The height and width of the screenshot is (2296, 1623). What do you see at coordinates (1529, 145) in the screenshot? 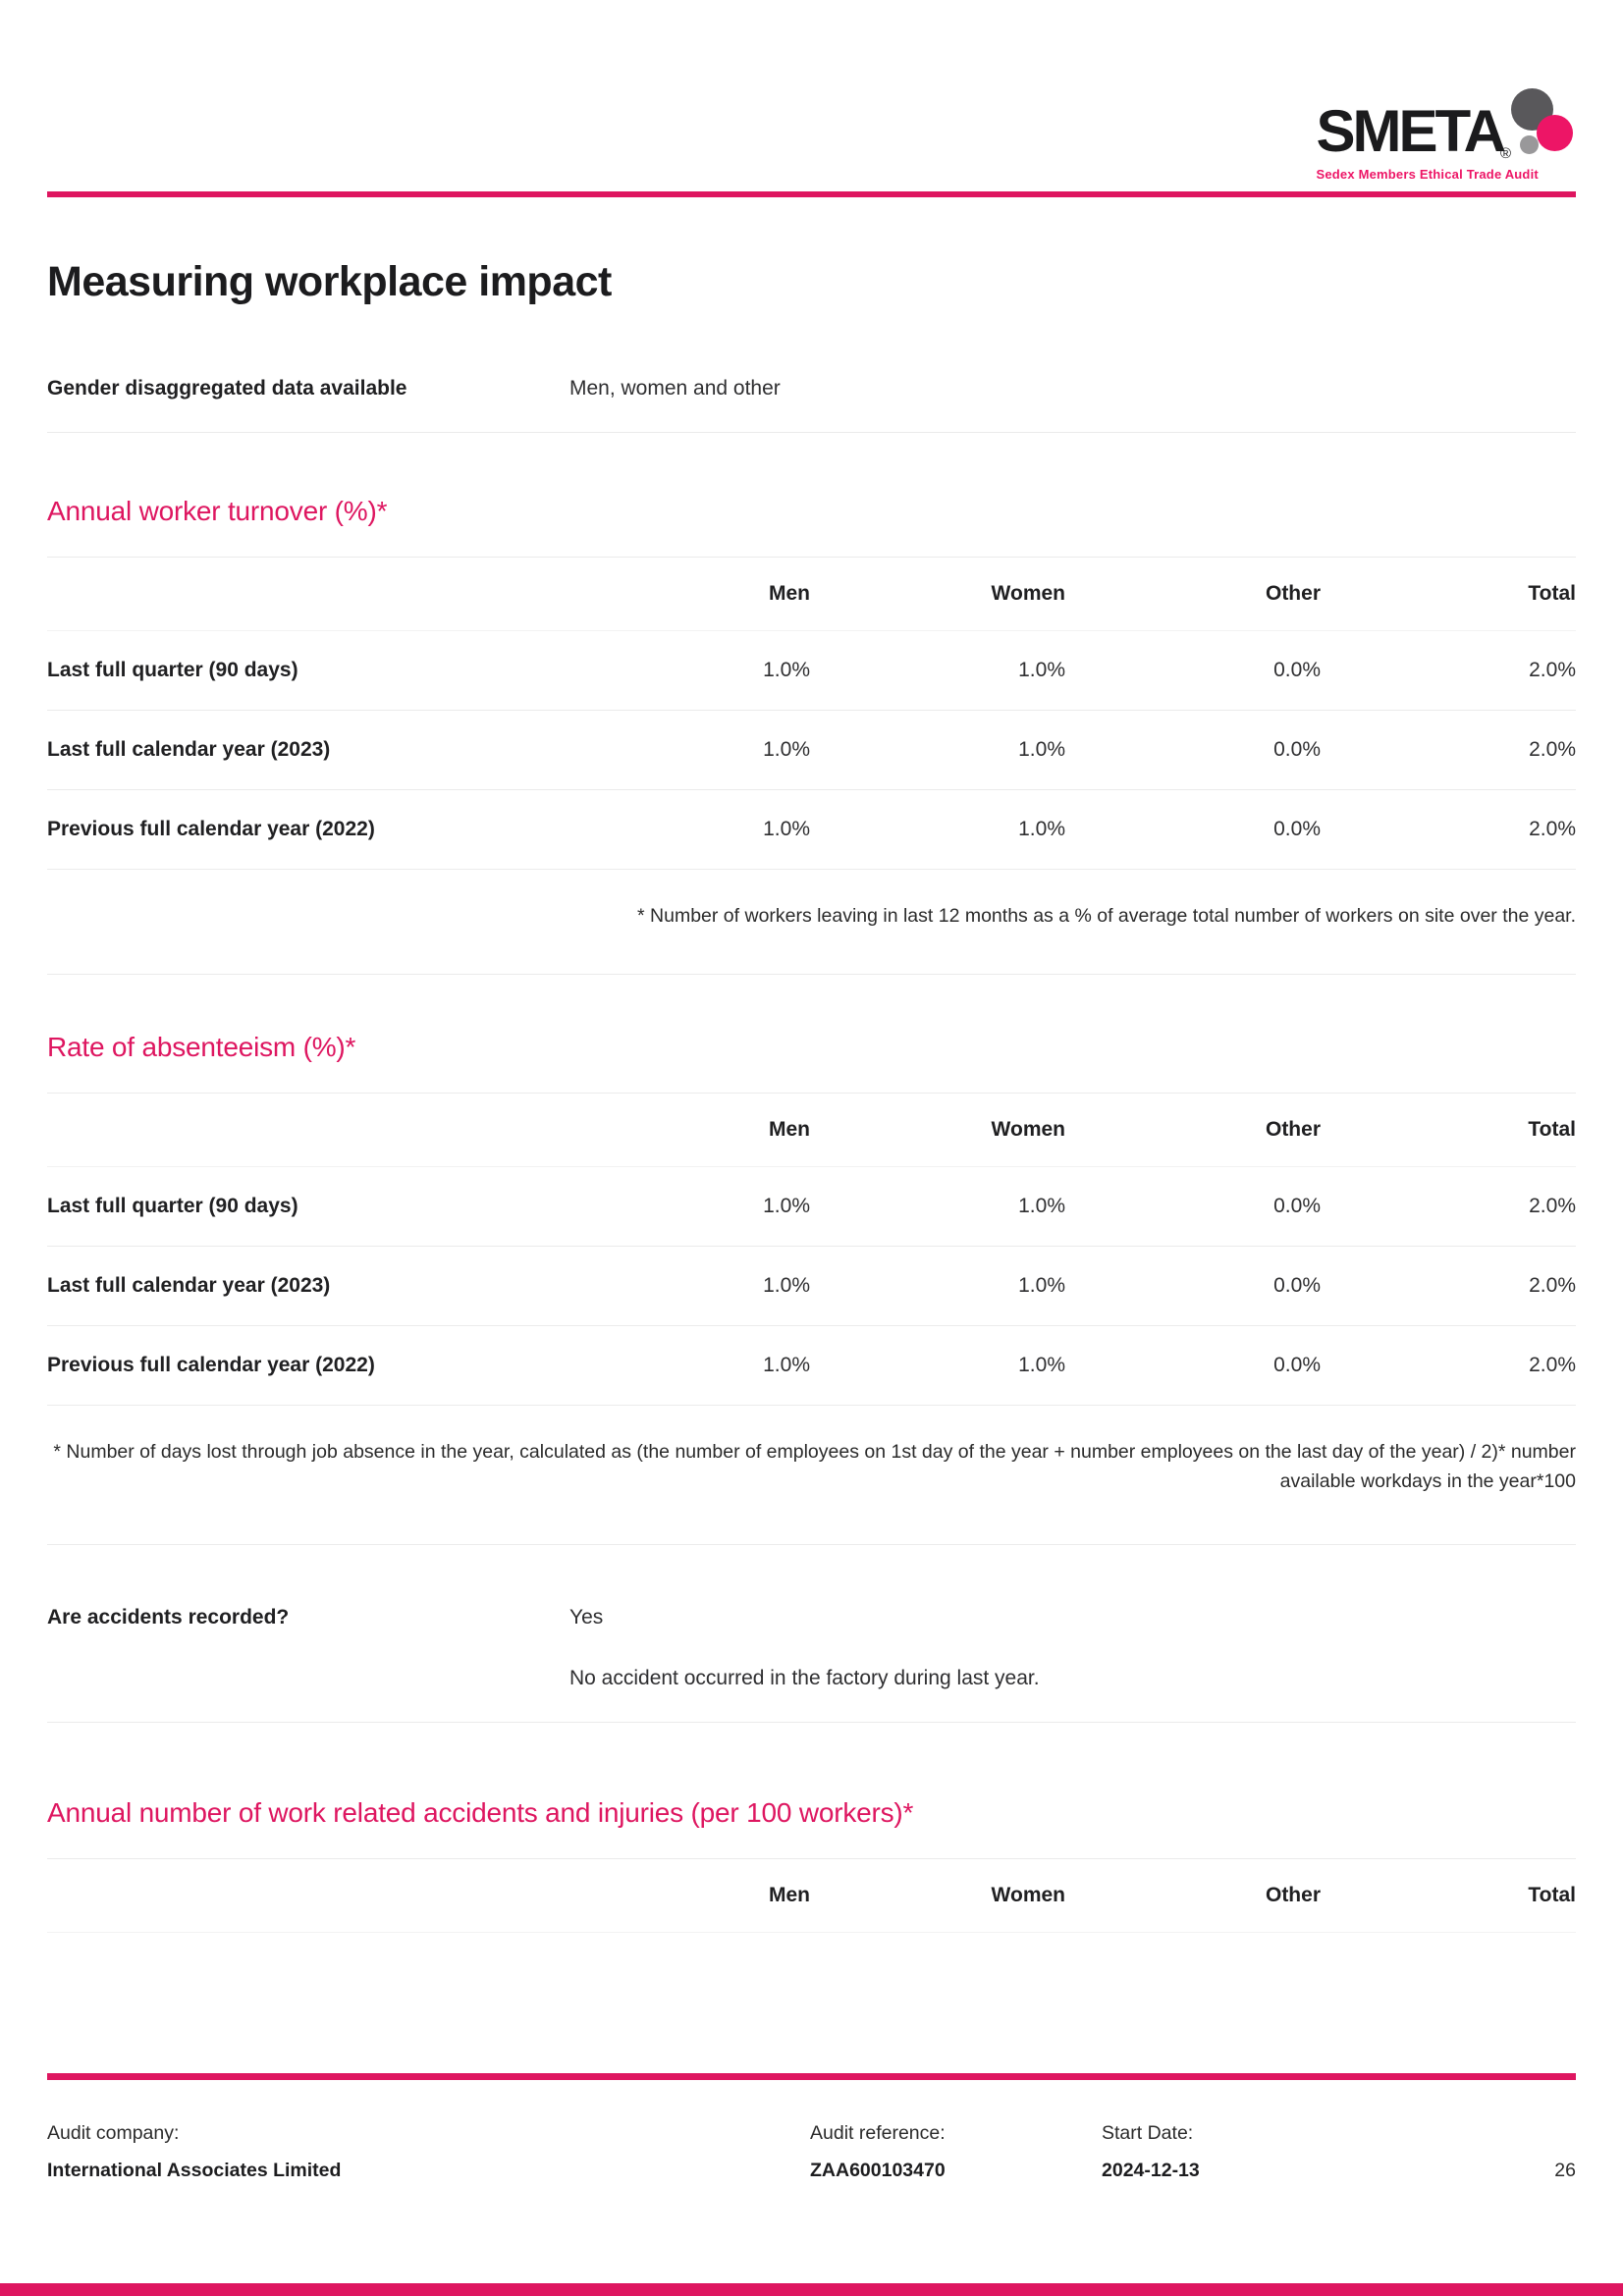
I see `logo-dot-gray-icon` at bounding box center [1529, 145].